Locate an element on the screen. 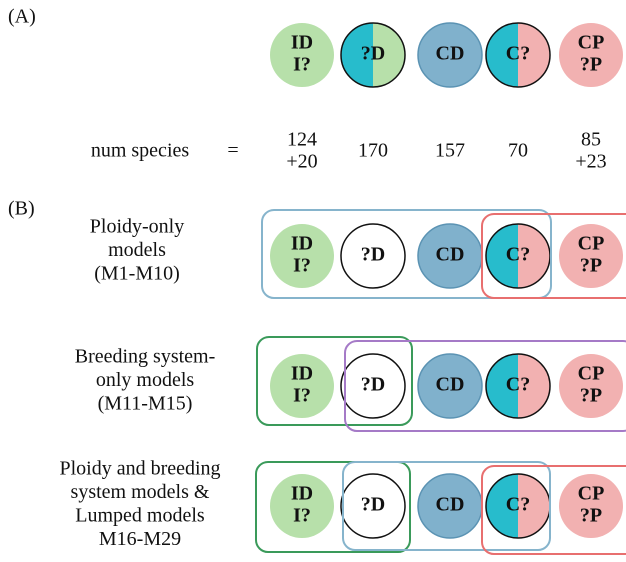 This screenshot has height=562, width=626. row-label: M16-M29 is located at coordinates (140, 539).